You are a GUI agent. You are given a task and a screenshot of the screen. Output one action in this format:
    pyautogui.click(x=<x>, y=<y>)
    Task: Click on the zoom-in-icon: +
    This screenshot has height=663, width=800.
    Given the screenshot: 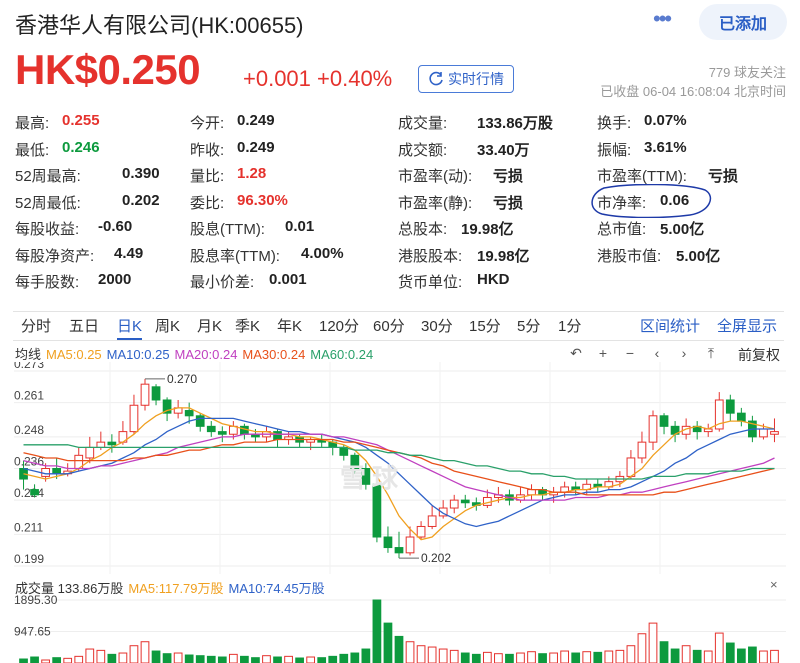 What is the action you would take?
    pyautogui.click(x=603, y=353)
    